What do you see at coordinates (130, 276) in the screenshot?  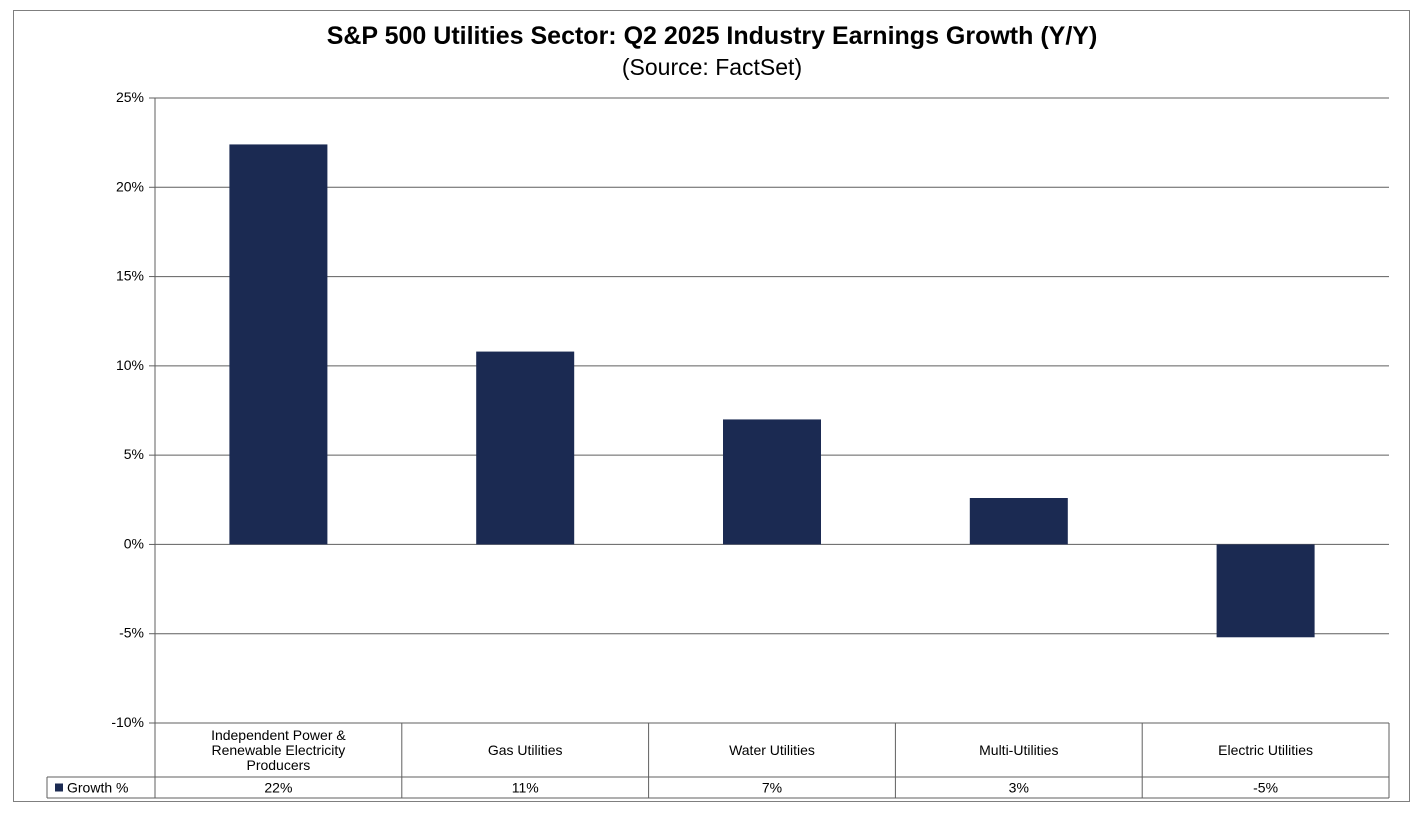 I see `y-tick-label: 15%` at bounding box center [130, 276].